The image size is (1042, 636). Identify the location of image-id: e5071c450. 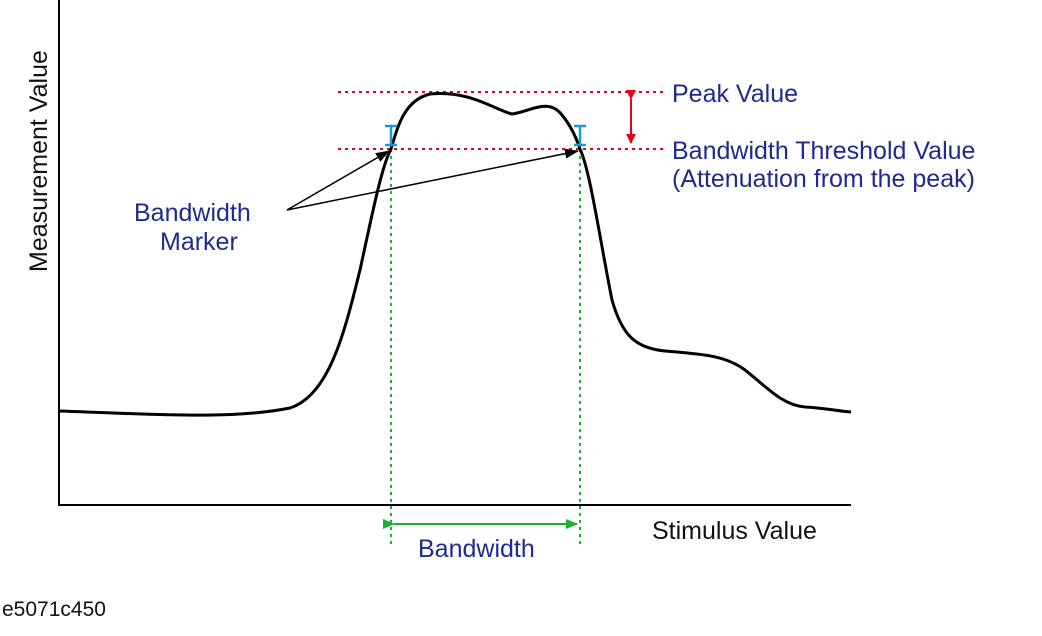
(54, 609).